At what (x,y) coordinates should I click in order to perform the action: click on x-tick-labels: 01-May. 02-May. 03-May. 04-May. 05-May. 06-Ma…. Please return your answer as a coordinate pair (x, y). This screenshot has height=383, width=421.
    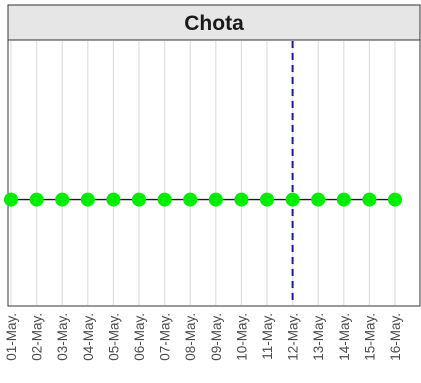
    Looking at the image, I should click on (203, 337).